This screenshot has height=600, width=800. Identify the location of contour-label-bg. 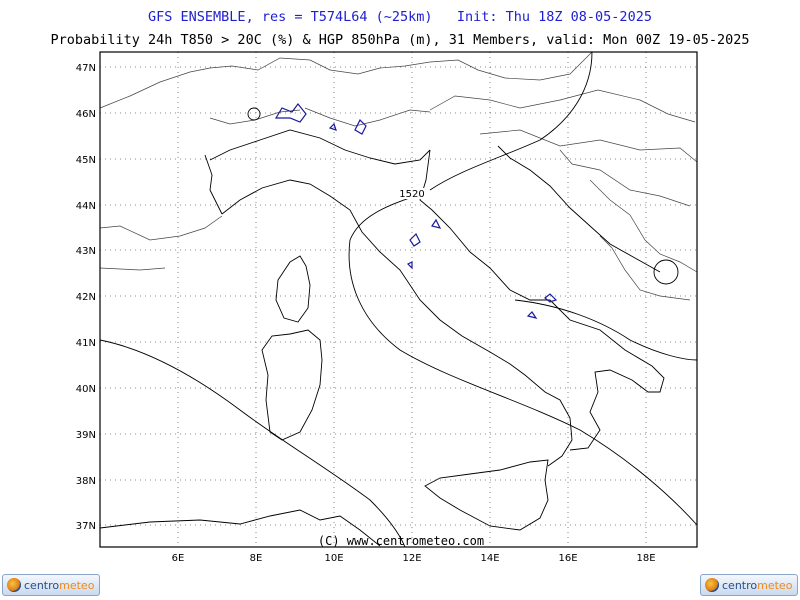
(412, 193).